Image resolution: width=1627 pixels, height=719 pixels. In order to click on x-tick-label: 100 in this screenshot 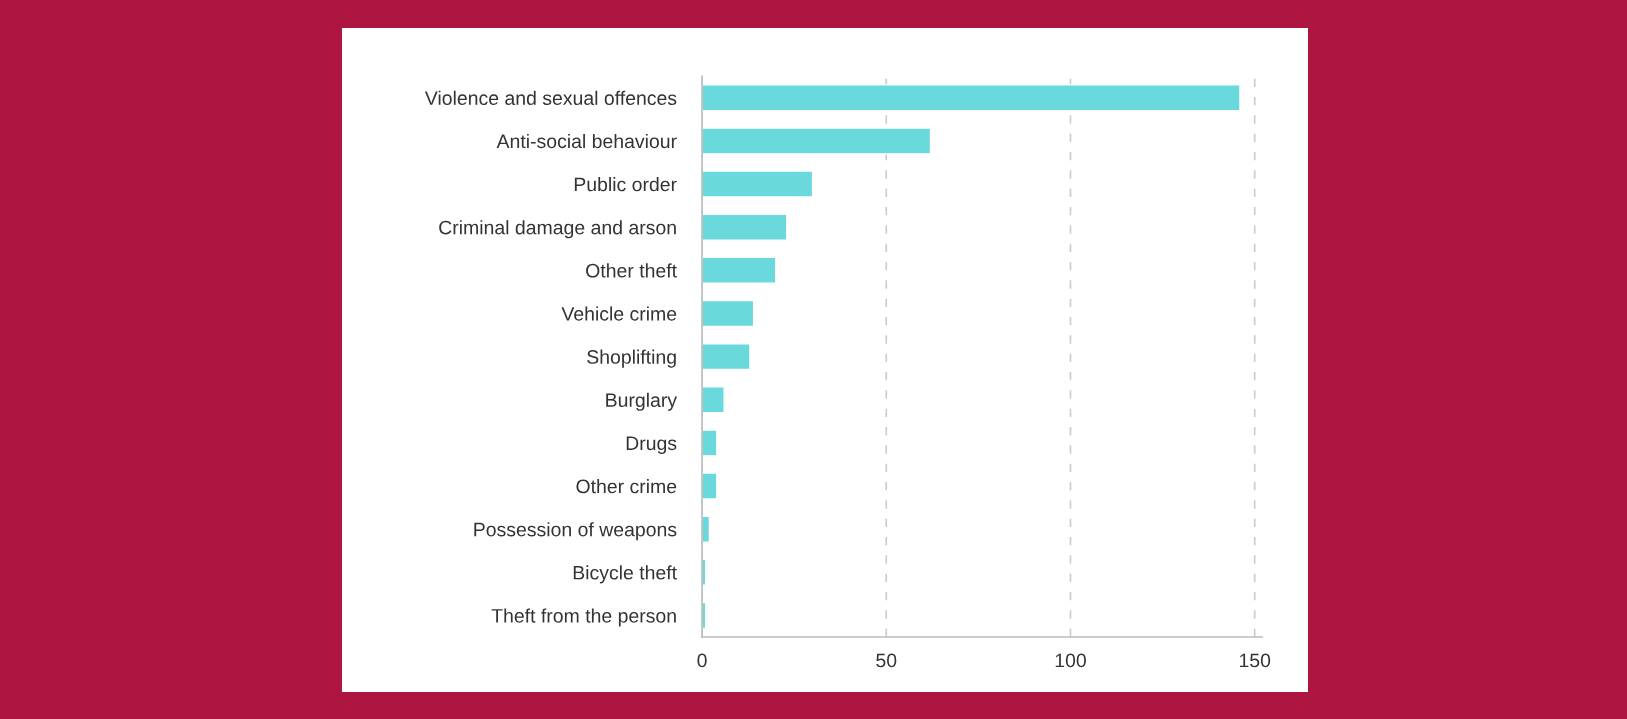, I will do `click(1070, 660)`.